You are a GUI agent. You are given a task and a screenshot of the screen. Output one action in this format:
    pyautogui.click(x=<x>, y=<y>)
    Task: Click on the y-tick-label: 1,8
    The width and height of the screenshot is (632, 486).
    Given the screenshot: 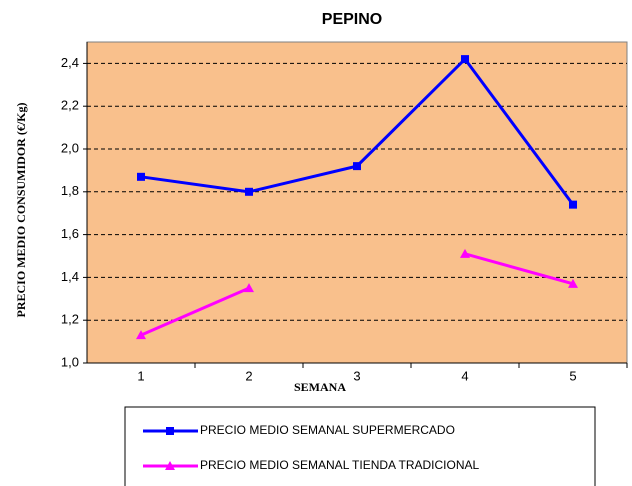 What is the action you would take?
    pyautogui.click(x=70, y=190)
    